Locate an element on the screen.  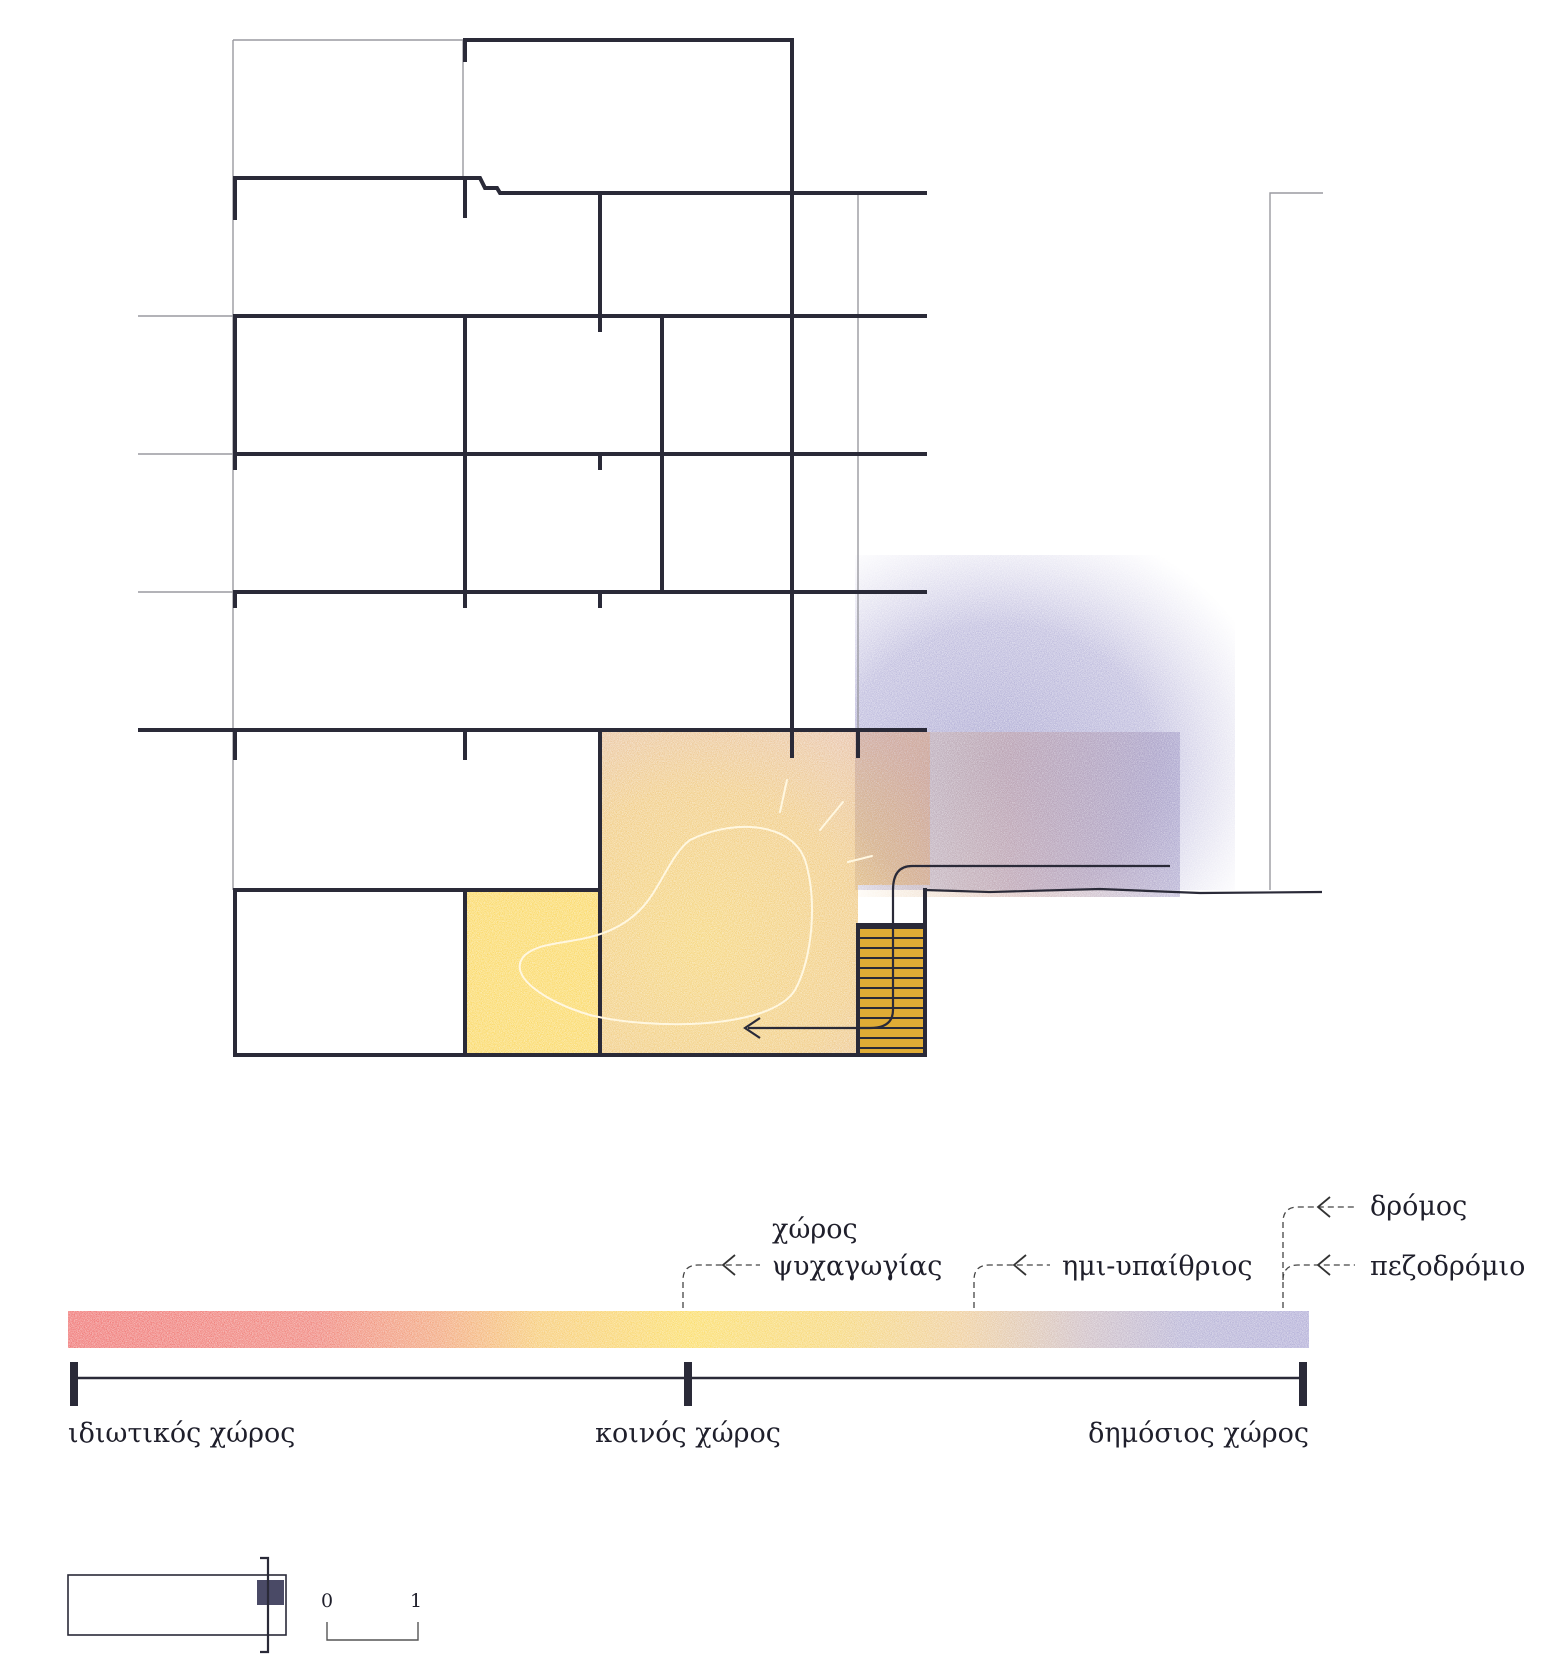
scale-label-0: 0 is located at coordinates (327, 1601).